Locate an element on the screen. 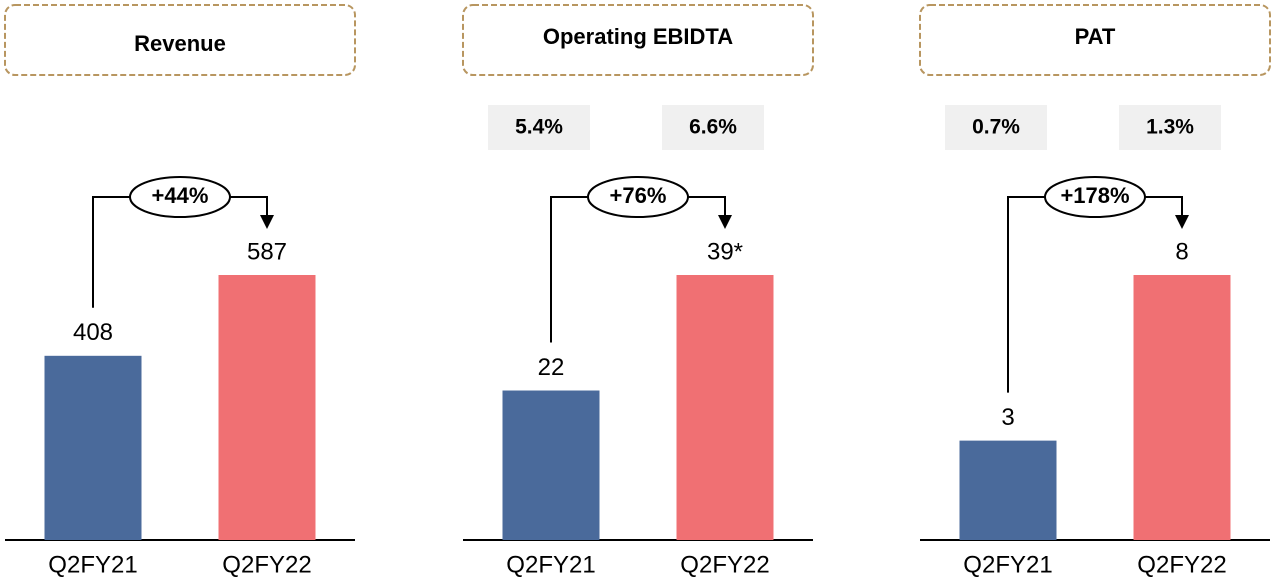  margin-label: 5.4% is located at coordinates (539, 127).